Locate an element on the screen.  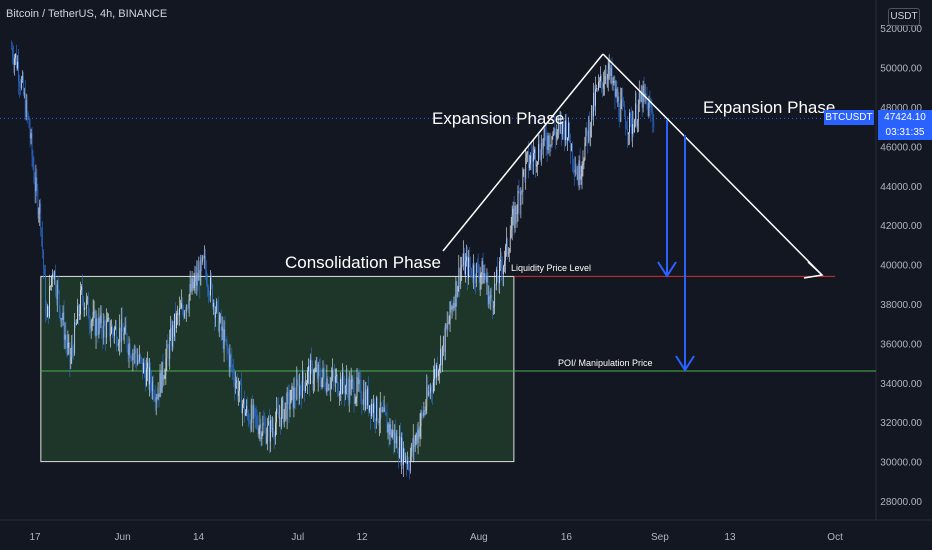
y-tick-label: 52000.00 is located at coordinates (901, 29).